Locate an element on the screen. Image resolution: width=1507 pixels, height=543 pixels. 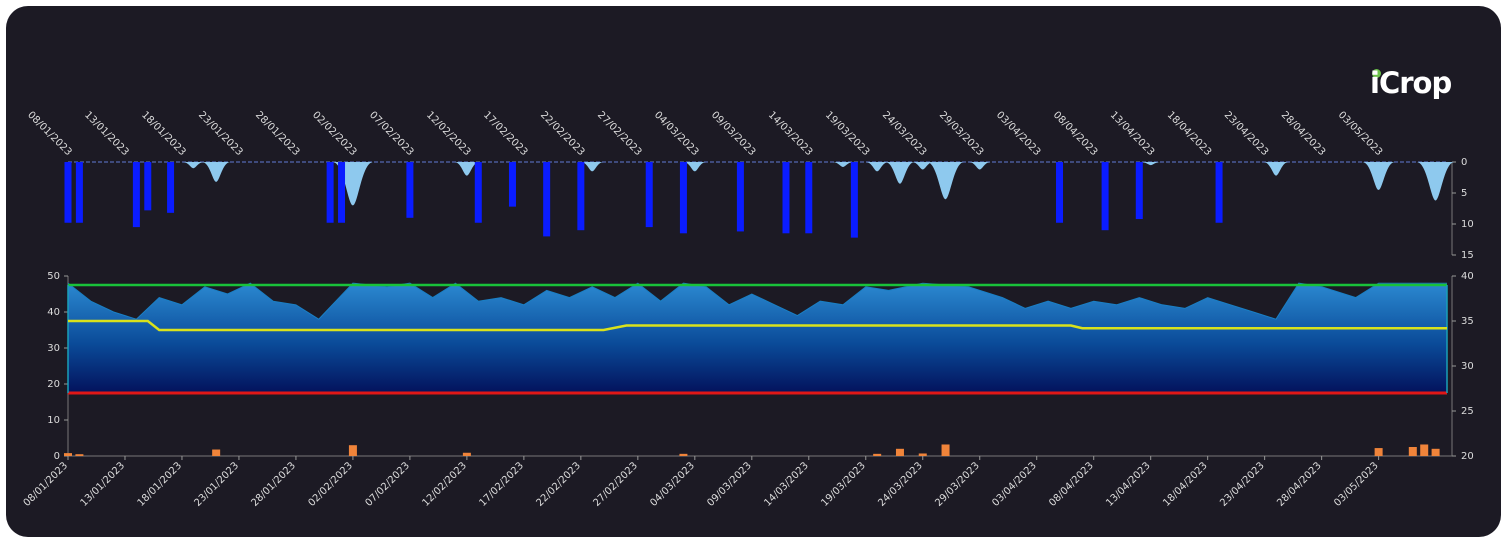
x-tick-label-bottom: 28/01/2023 is located at coordinates (274, 484).